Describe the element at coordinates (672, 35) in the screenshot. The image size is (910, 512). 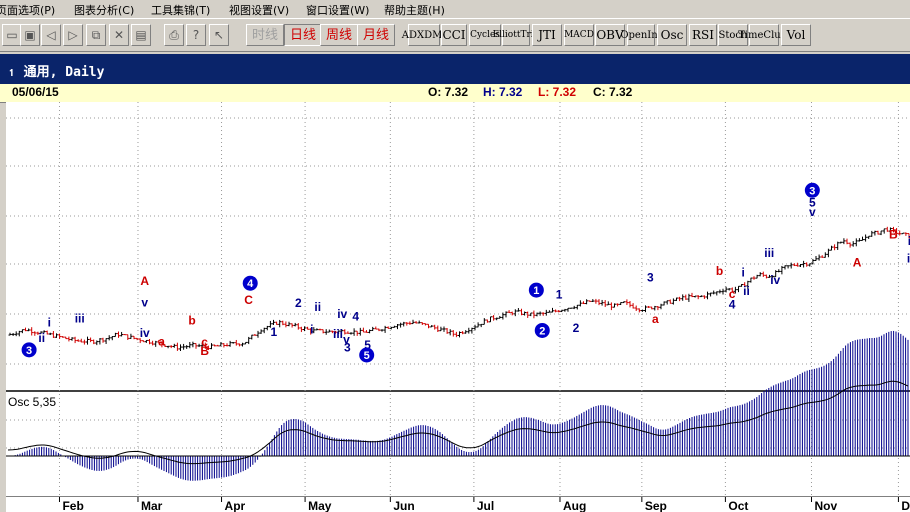
I see `osc-button: Osc` at that location.